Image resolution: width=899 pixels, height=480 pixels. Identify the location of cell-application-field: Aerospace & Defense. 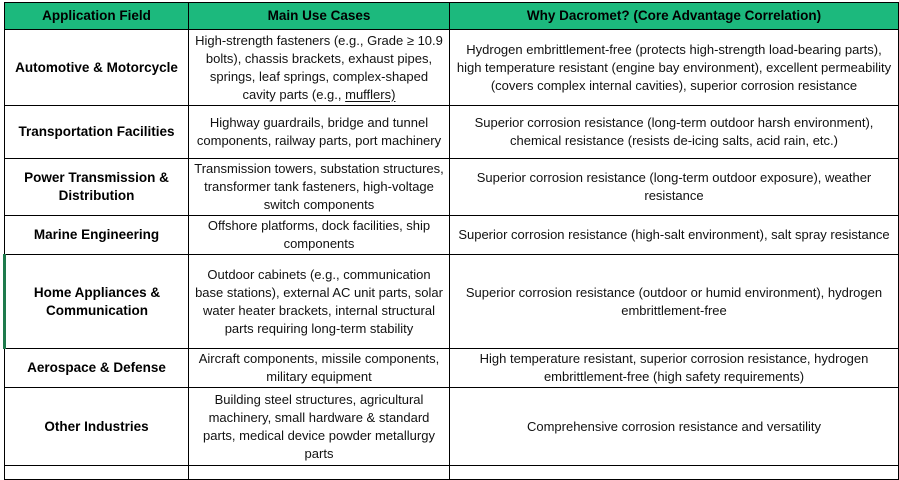
(96, 368).